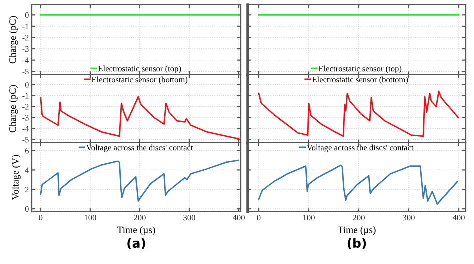  I want to click on y-tick-label: 6, so click(27, 151).